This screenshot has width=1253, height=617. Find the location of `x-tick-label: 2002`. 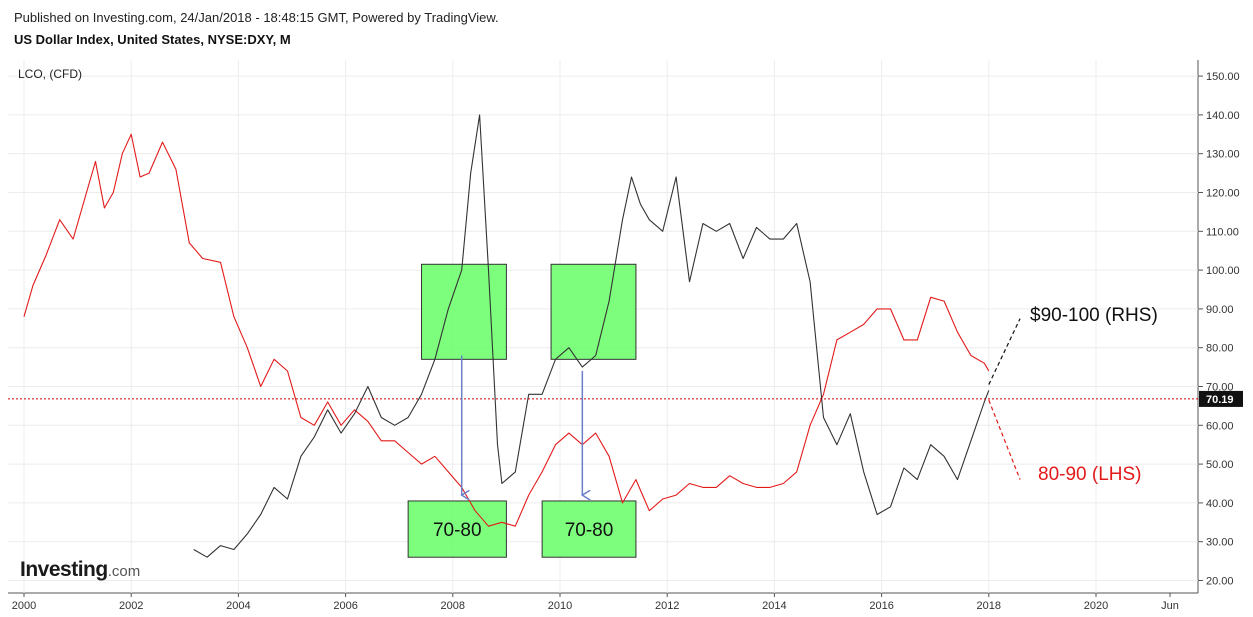

x-tick-label: 2002 is located at coordinates (131, 606).